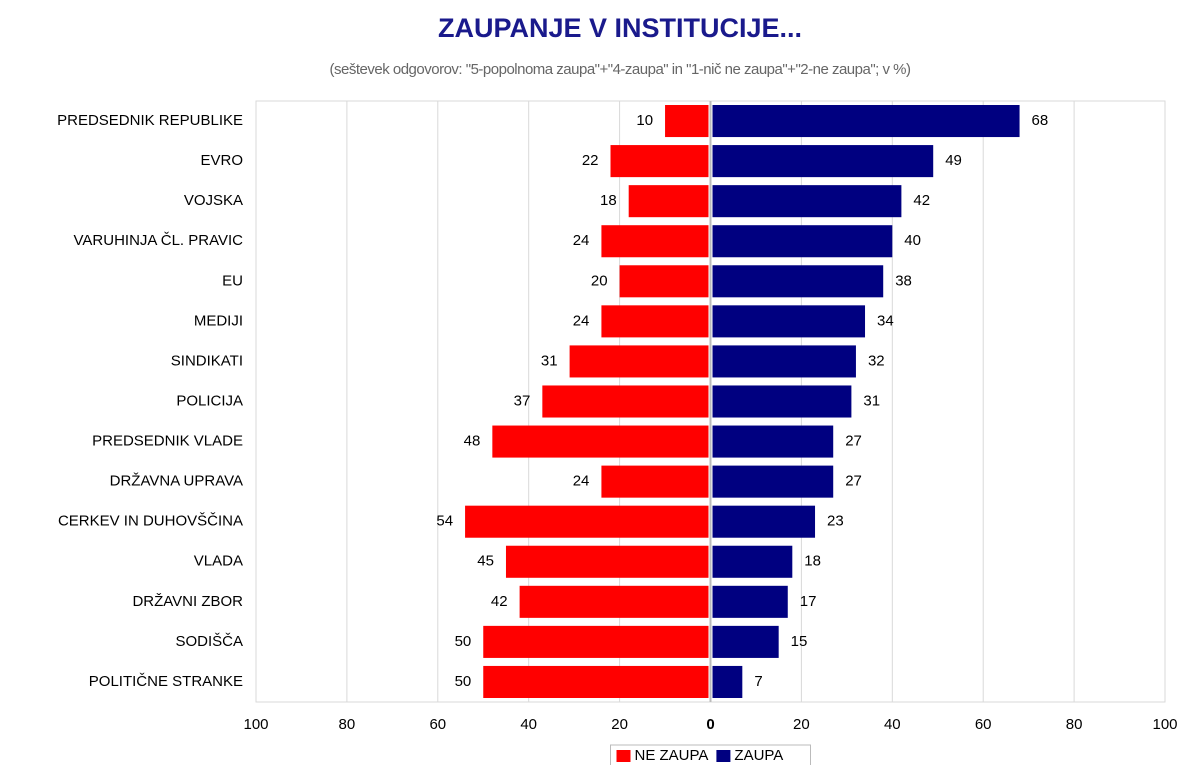  I want to click on y-tick-label: EVRO, so click(221, 160).